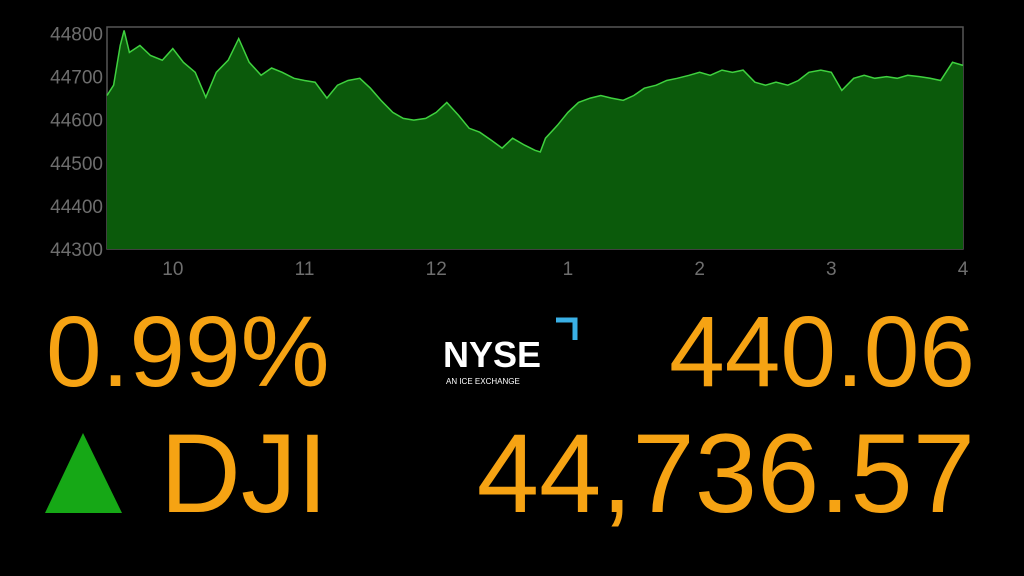  I want to click on y-tick-label: 44300, so click(76, 250).